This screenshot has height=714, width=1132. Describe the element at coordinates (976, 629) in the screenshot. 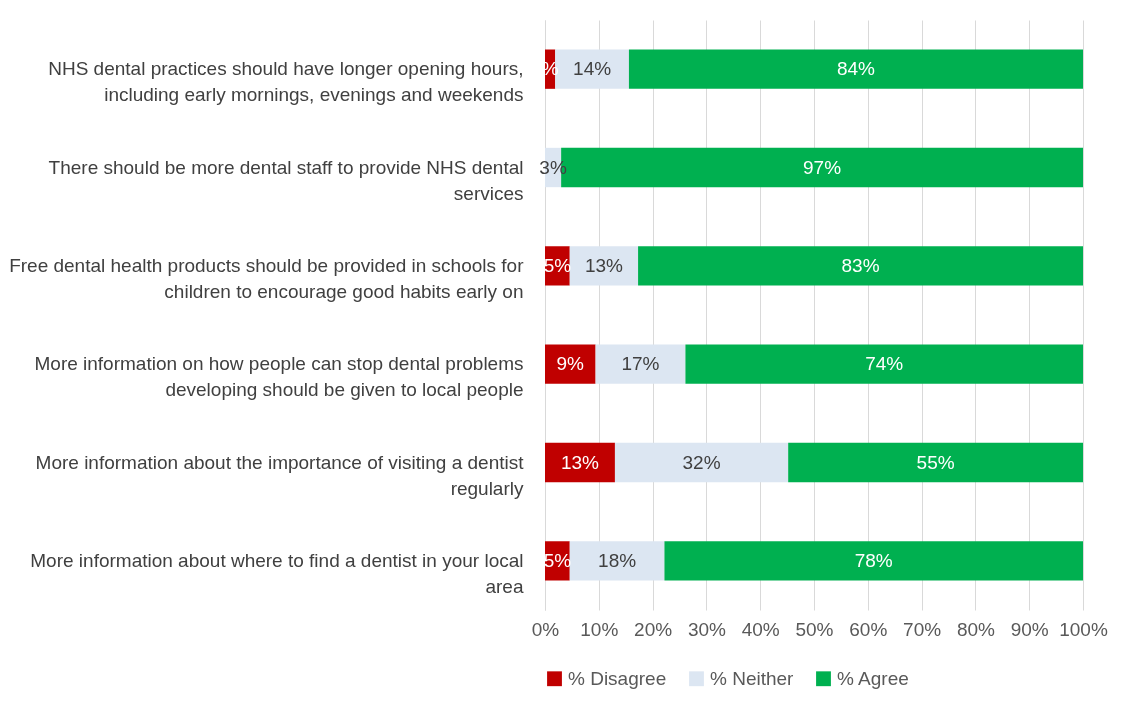

I see `x-tick-label: 80%` at that location.